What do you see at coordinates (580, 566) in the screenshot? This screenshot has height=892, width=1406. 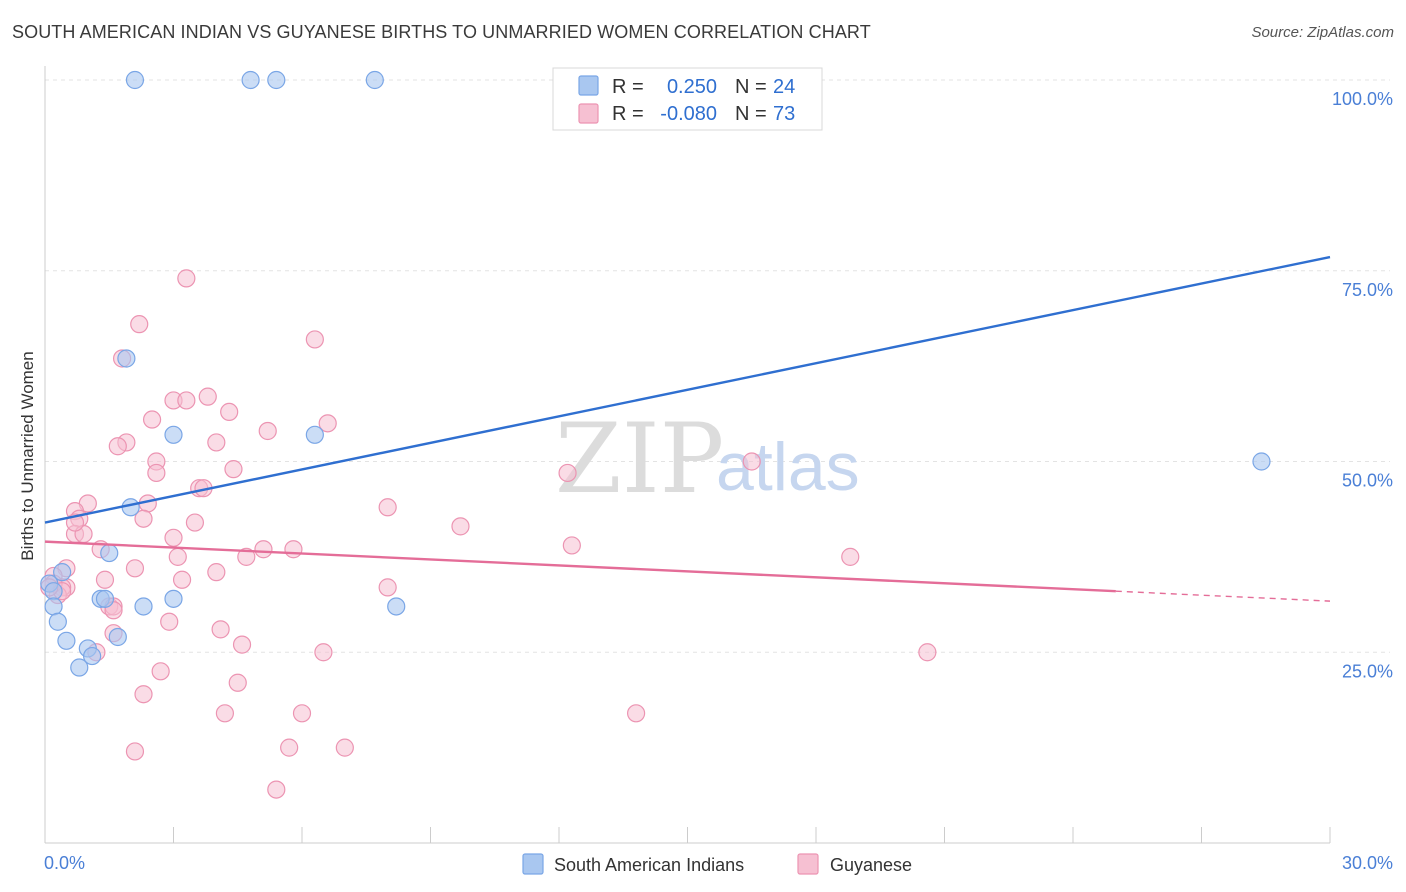 I see `trend-line-guyanese` at bounding box center [580, 566].